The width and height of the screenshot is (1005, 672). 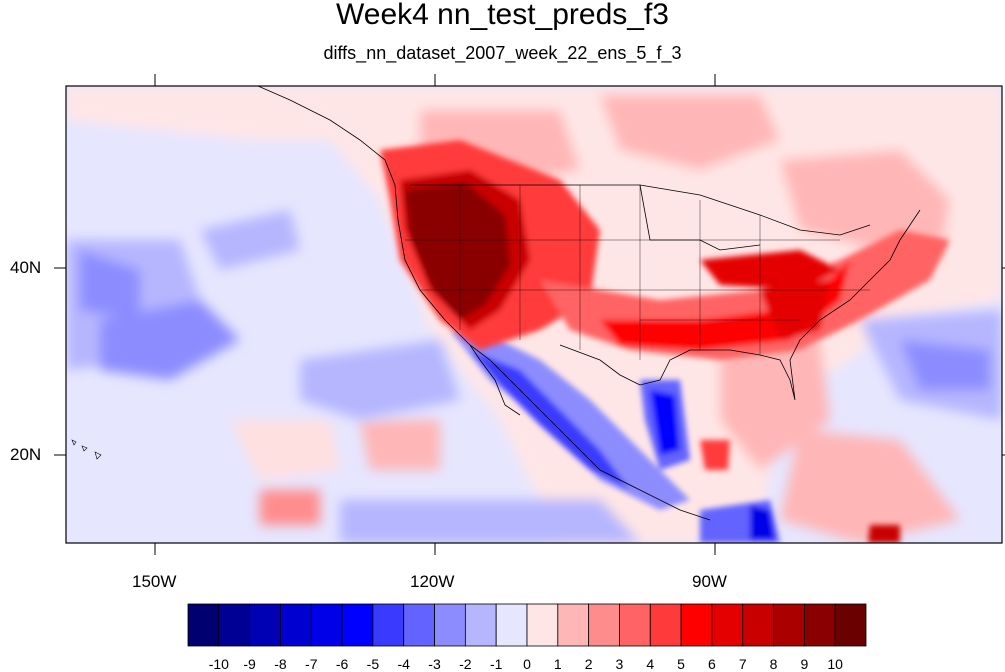 What do you see at coordinates (249, 664) in the screenshot?
I see `colorbar-tick-label: -9` at bounding box center [249, 664].